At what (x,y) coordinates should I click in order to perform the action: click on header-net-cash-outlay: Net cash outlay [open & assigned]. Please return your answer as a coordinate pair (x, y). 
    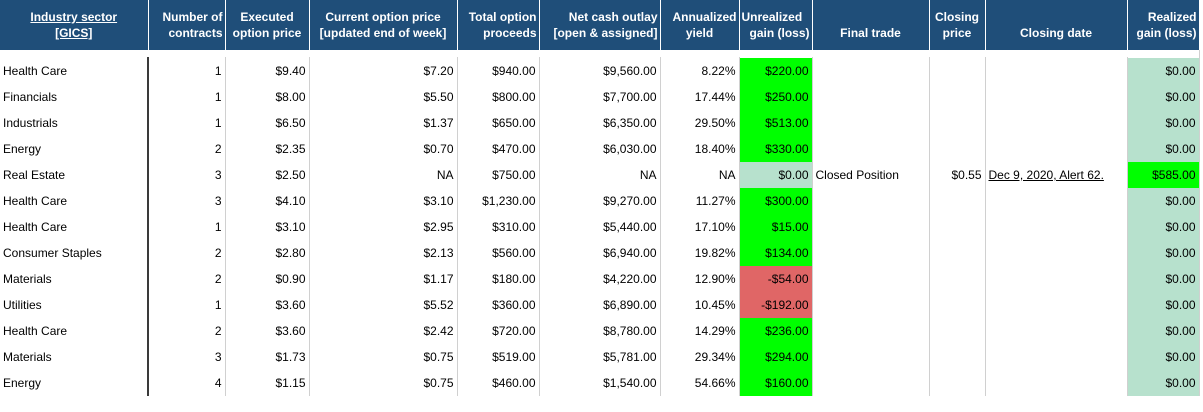
    Looking at the image, I should click on (600, 25).